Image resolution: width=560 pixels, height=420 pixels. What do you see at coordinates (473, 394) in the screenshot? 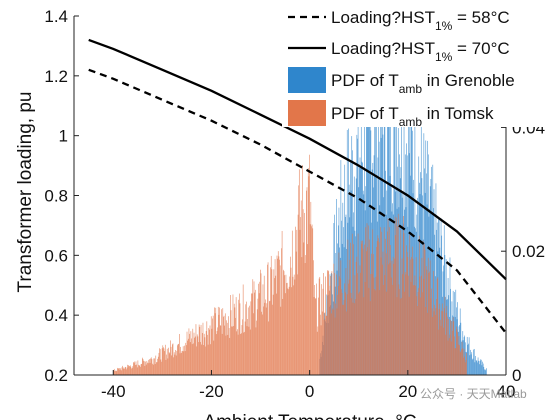
I see `watermark-text: 公众号 · 天天Matlab` at bounding box center [473, 394].